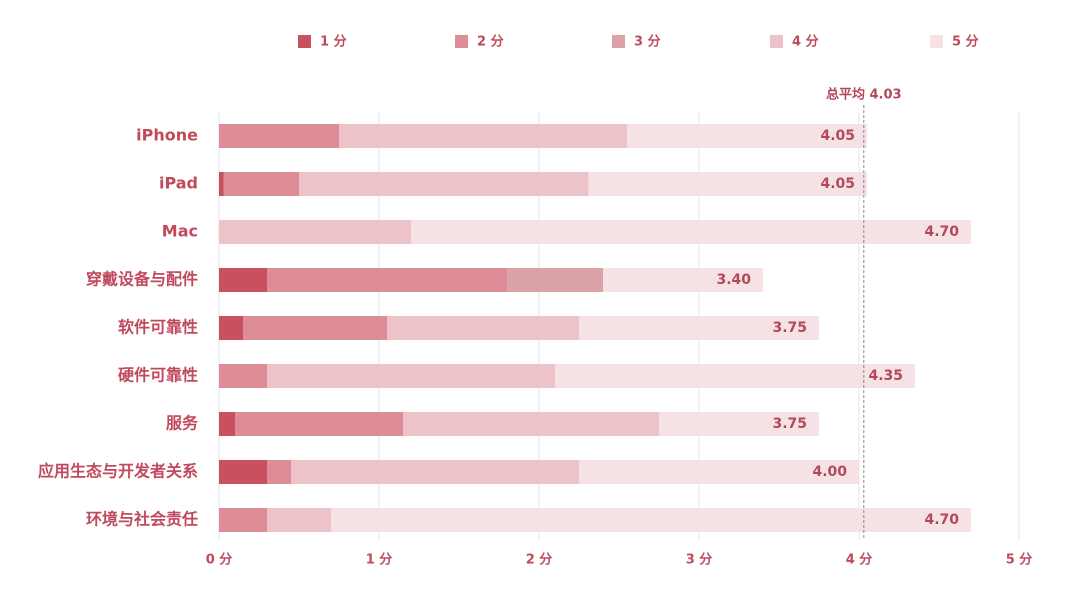  I want to click on legend-label: 2 分, so click(490, 42).